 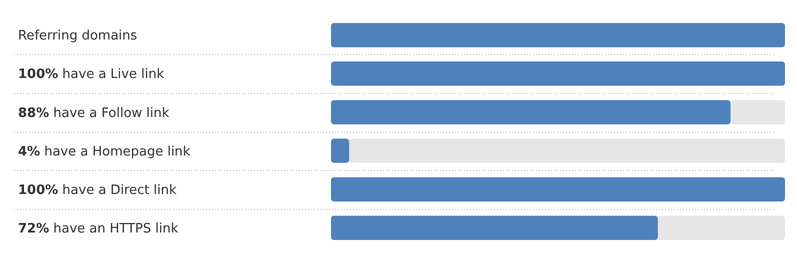 I want to click on y-tick-label: 4% have a Homepage link, so click(x=104, y=152).